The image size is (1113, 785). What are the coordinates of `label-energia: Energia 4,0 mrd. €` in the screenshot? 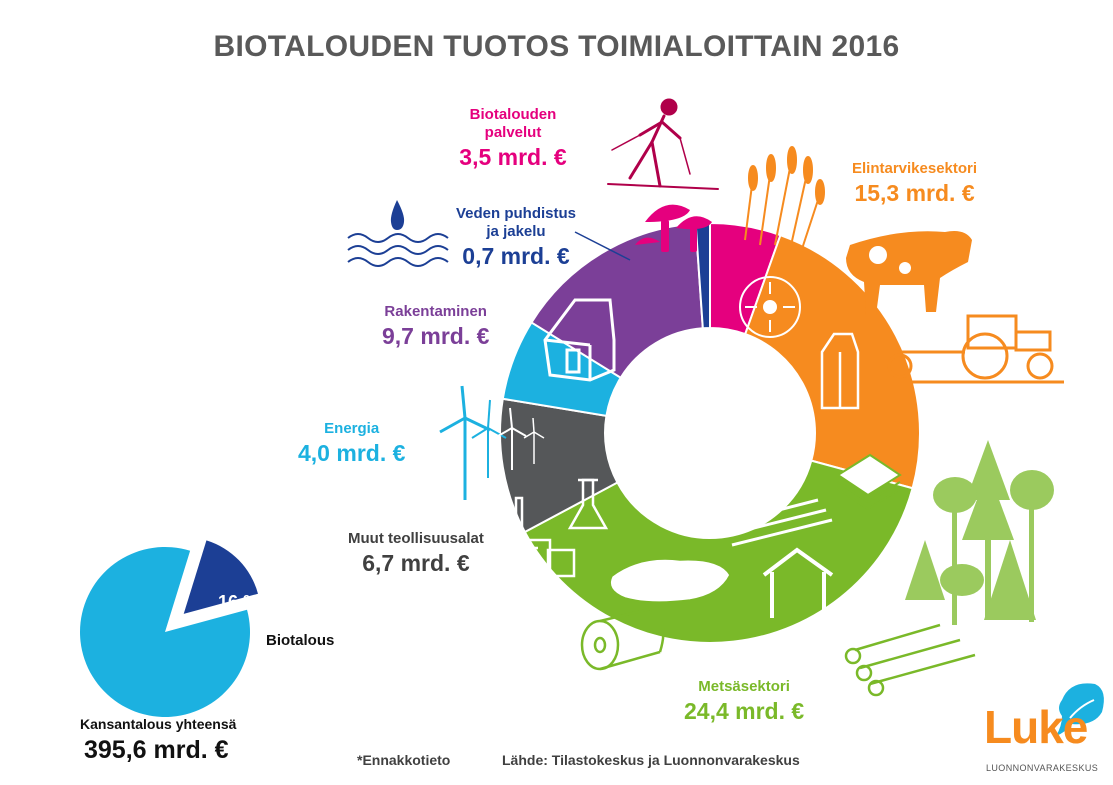 It's located at (351, 444).